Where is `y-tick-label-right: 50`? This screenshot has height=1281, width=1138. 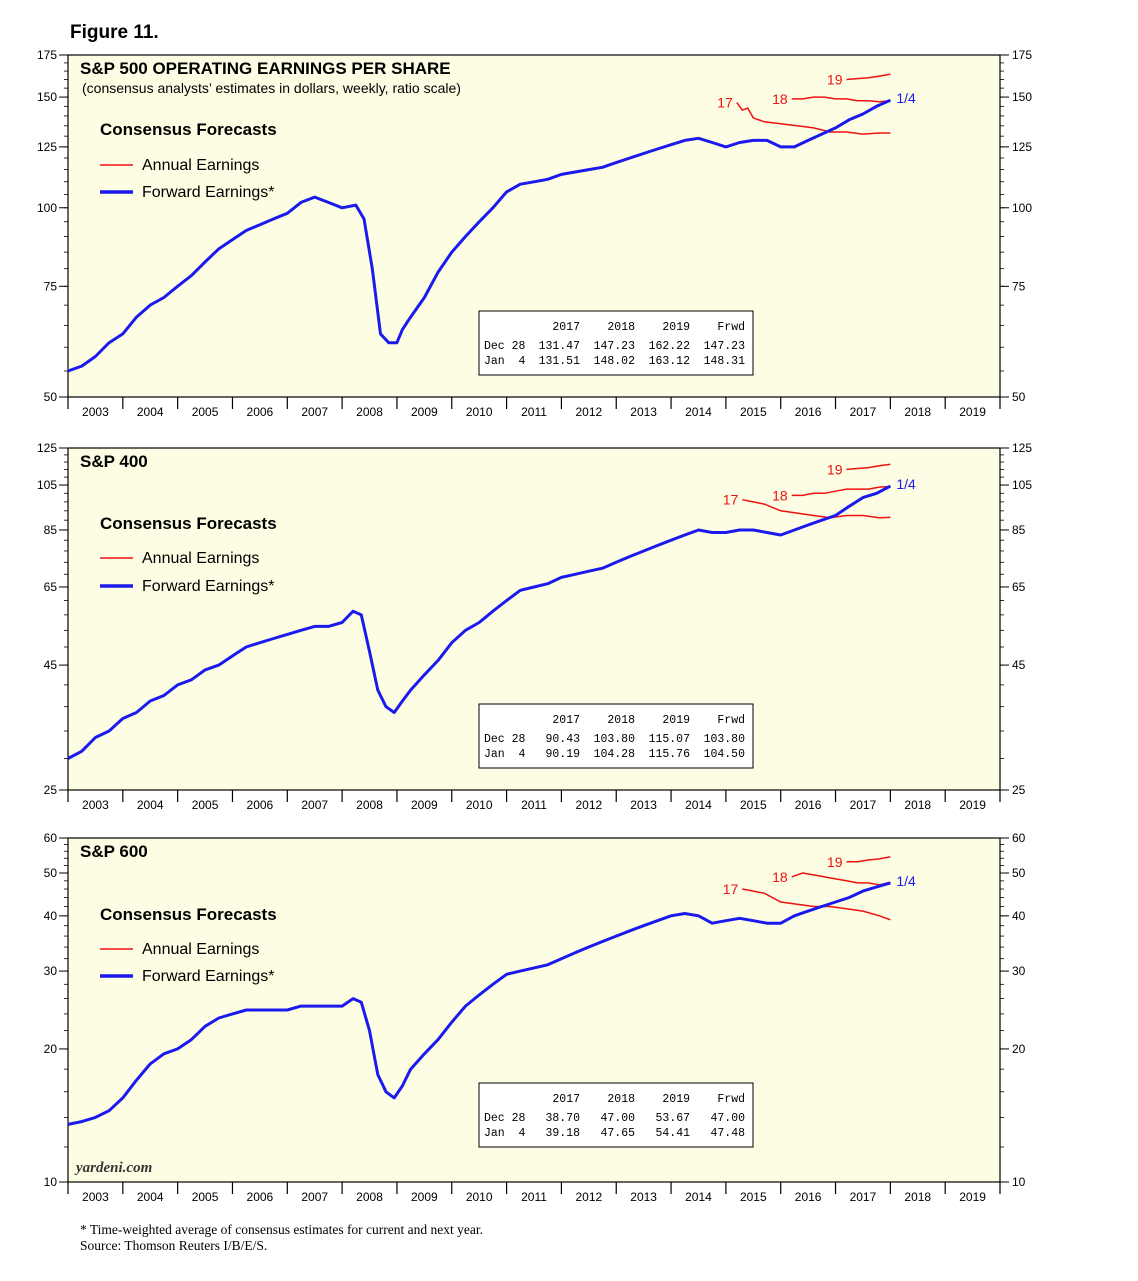 y-tick-label-right: 50 is located at coordinates (1019, 873).